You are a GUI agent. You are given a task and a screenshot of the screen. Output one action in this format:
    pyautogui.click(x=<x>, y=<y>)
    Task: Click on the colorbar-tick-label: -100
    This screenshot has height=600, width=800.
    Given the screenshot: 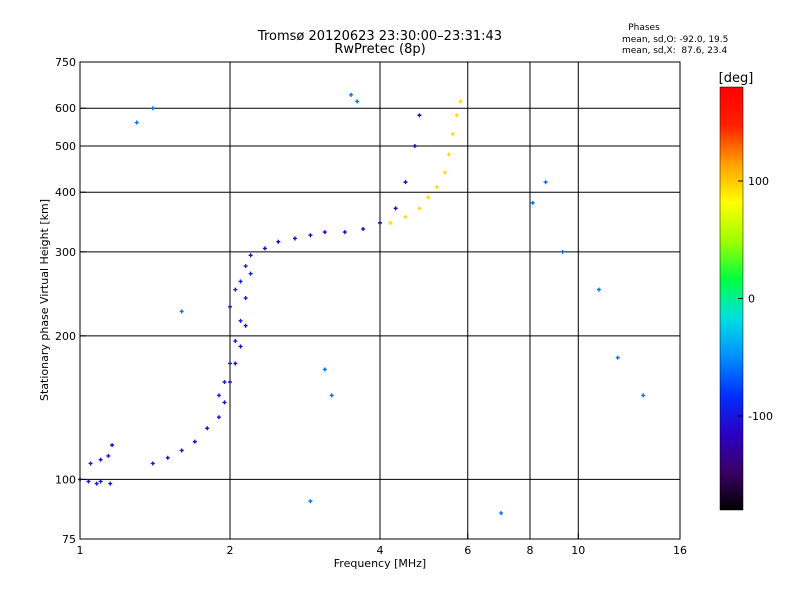 What is the action you would take?
    pyautogui.click(x=760, y=416)
    